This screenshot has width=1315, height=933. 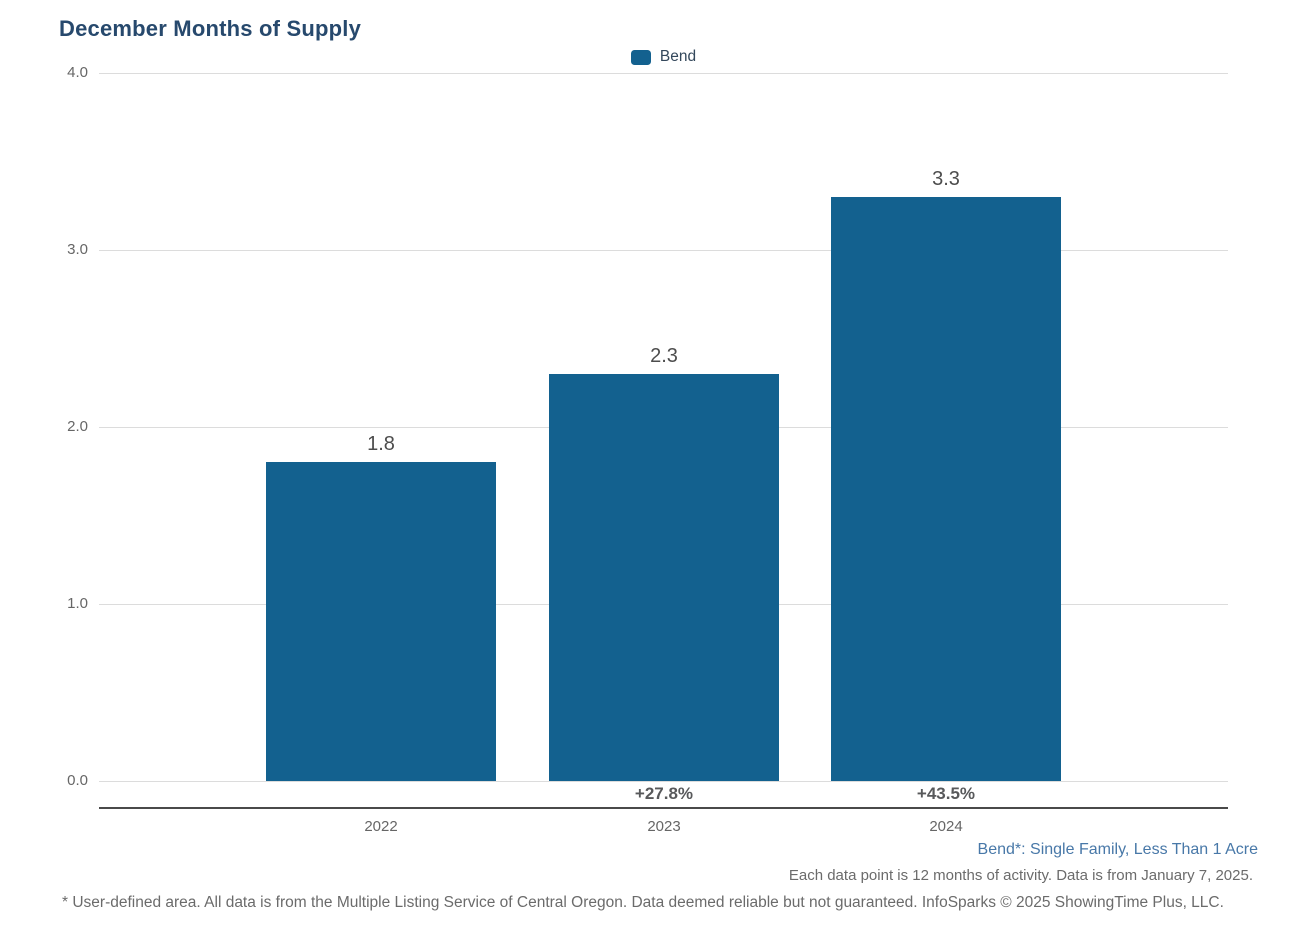 I want to click on y-axis-tick-3.0: 3.0, so click(x=77, y=249).